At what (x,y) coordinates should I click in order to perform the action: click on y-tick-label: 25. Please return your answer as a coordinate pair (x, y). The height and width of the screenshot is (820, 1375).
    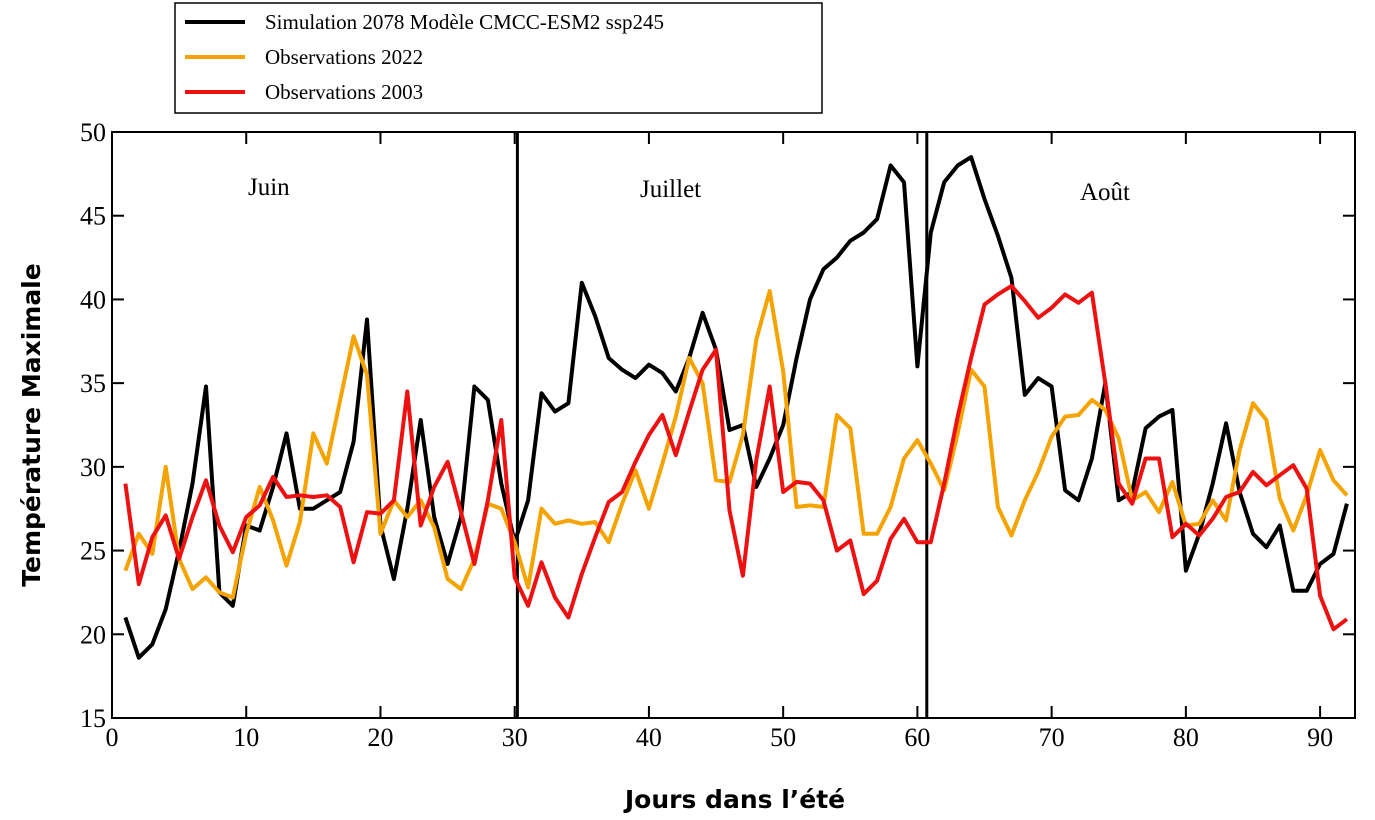
    Looking at the image, I should click on (93, 551).